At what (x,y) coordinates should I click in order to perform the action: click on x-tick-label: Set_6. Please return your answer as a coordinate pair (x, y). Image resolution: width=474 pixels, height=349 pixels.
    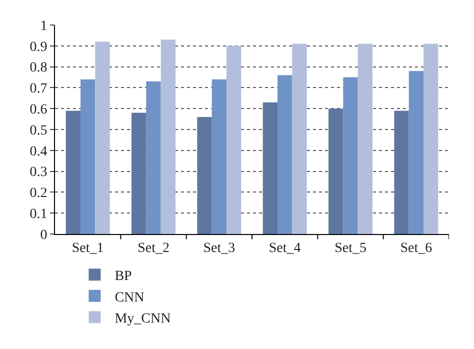
    Looking at the image, I should click on (416, 248).